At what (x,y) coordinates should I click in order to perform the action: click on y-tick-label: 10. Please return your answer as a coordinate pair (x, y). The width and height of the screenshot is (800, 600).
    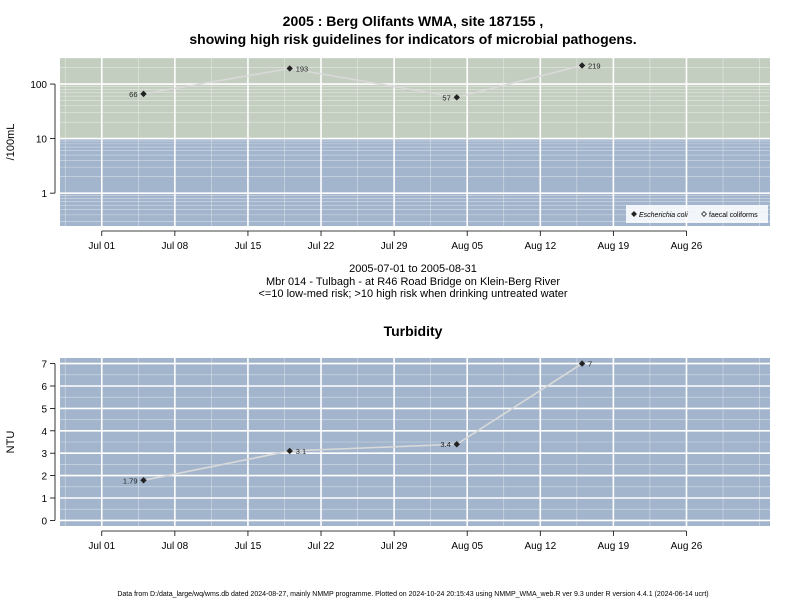
    Looking at the image, I should click on (42, 140).